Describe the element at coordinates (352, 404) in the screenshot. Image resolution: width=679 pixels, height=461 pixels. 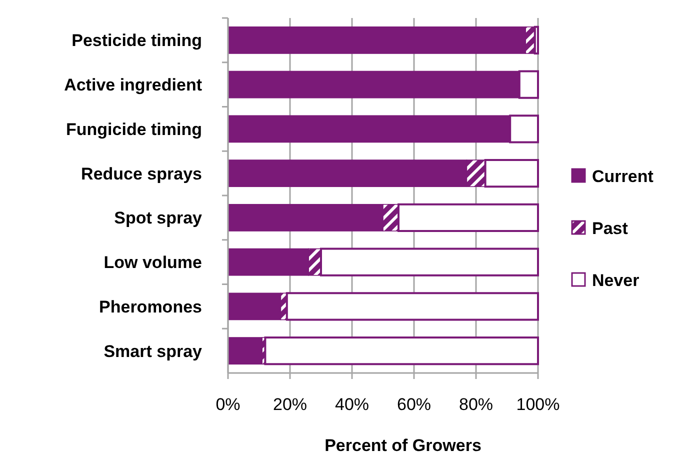
I see `x-tick-label: 40%` at that location.